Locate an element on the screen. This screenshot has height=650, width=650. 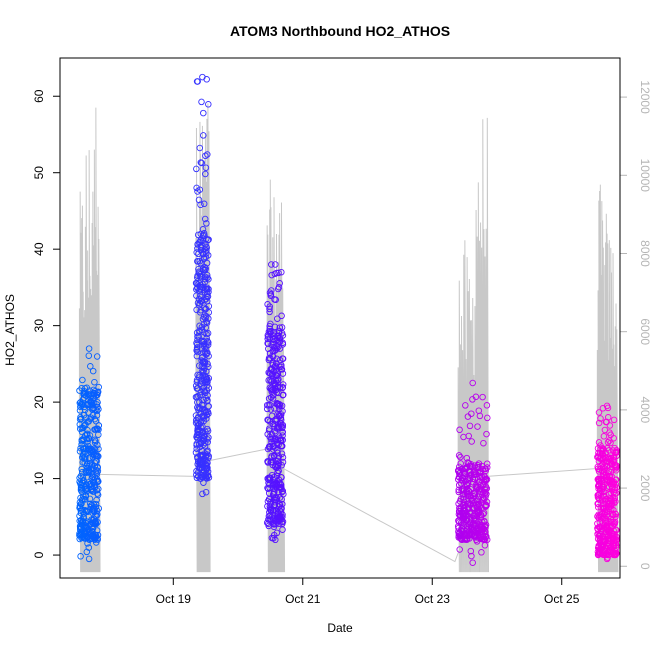
x-tick-label: Oct 21 is located at coordinates (303, 599).